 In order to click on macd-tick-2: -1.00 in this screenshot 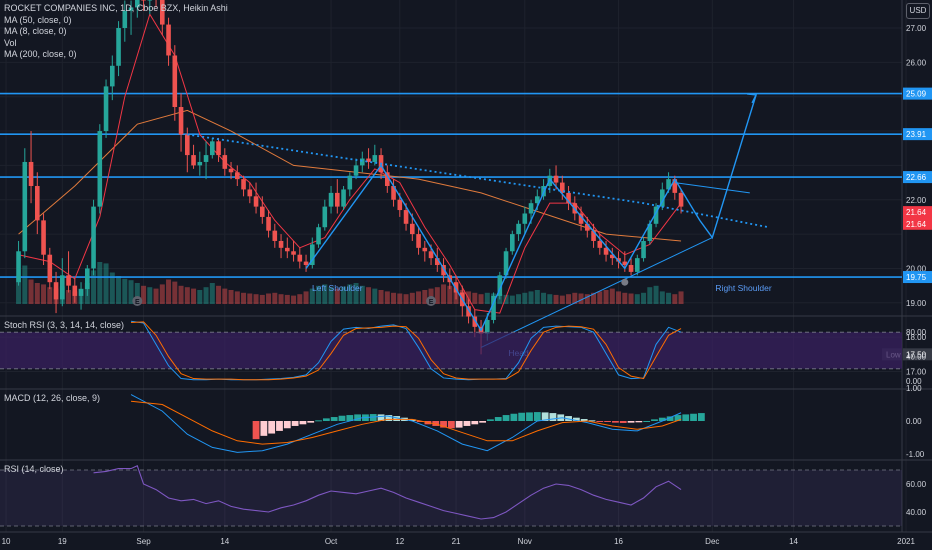, I will do `click(915, 454)`.